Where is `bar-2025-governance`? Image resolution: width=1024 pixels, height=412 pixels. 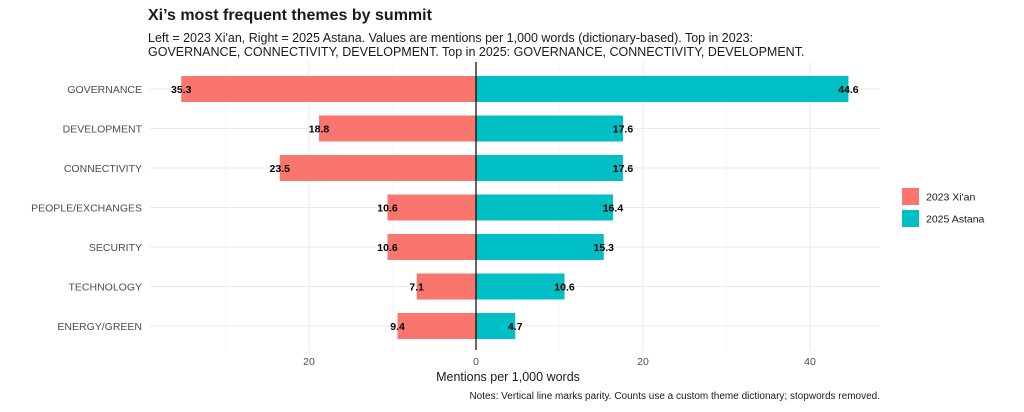
bar-2025-governance is located at coordinates (662, 89).